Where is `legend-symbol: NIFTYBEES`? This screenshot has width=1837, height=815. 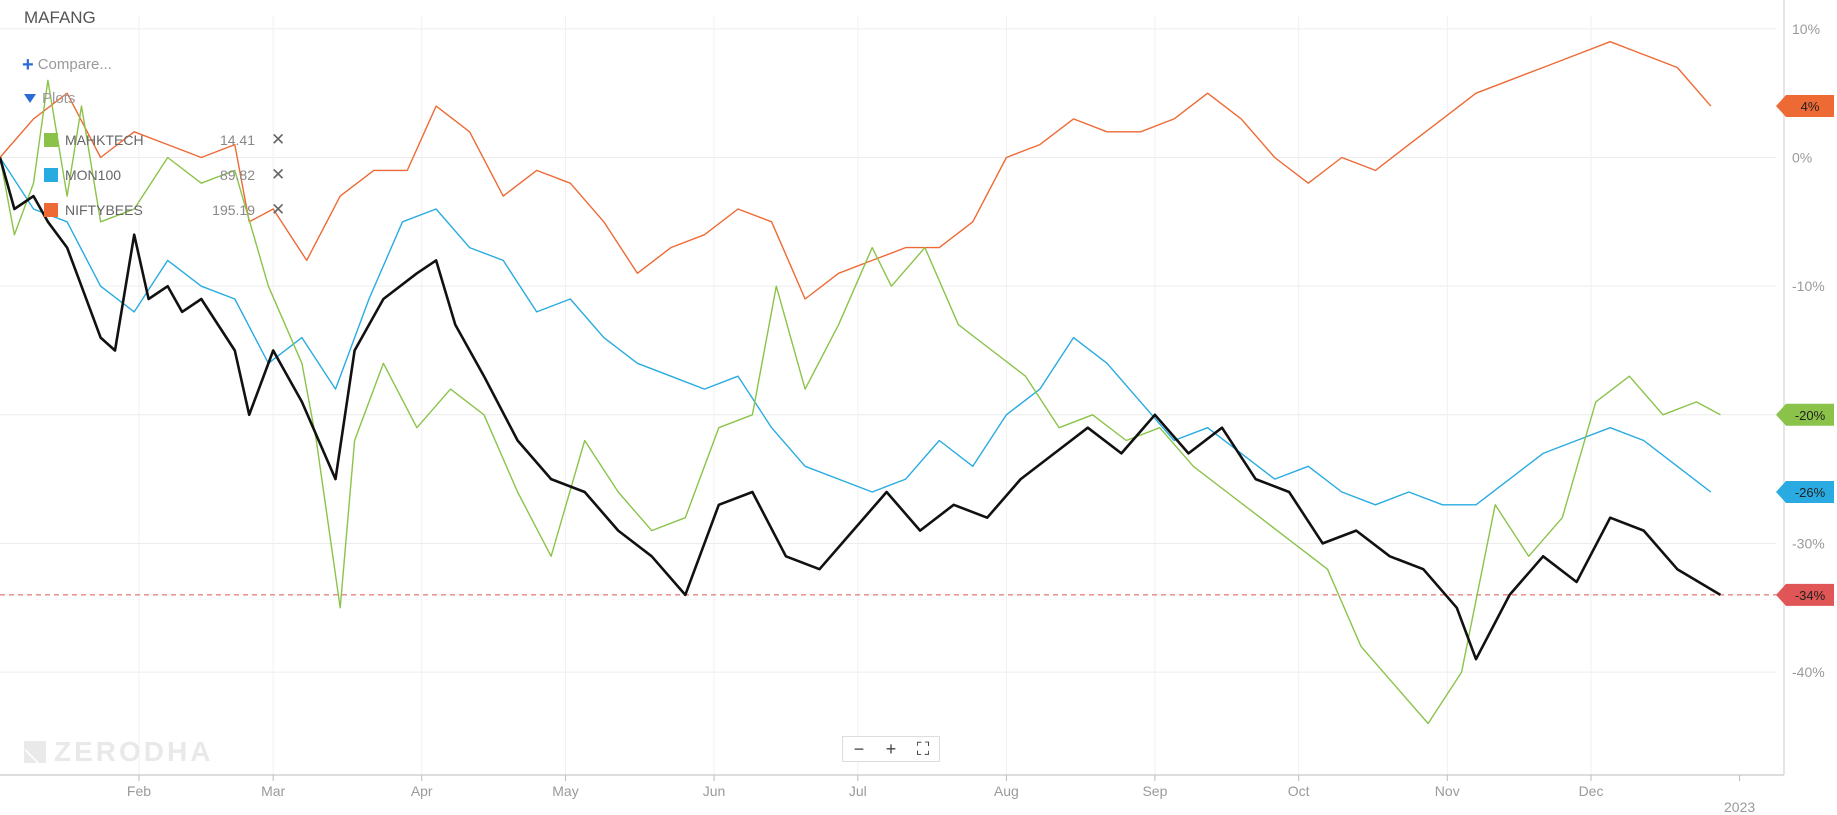 legend-symbol: NIFTYBEES is located at coordinates (104, 209).